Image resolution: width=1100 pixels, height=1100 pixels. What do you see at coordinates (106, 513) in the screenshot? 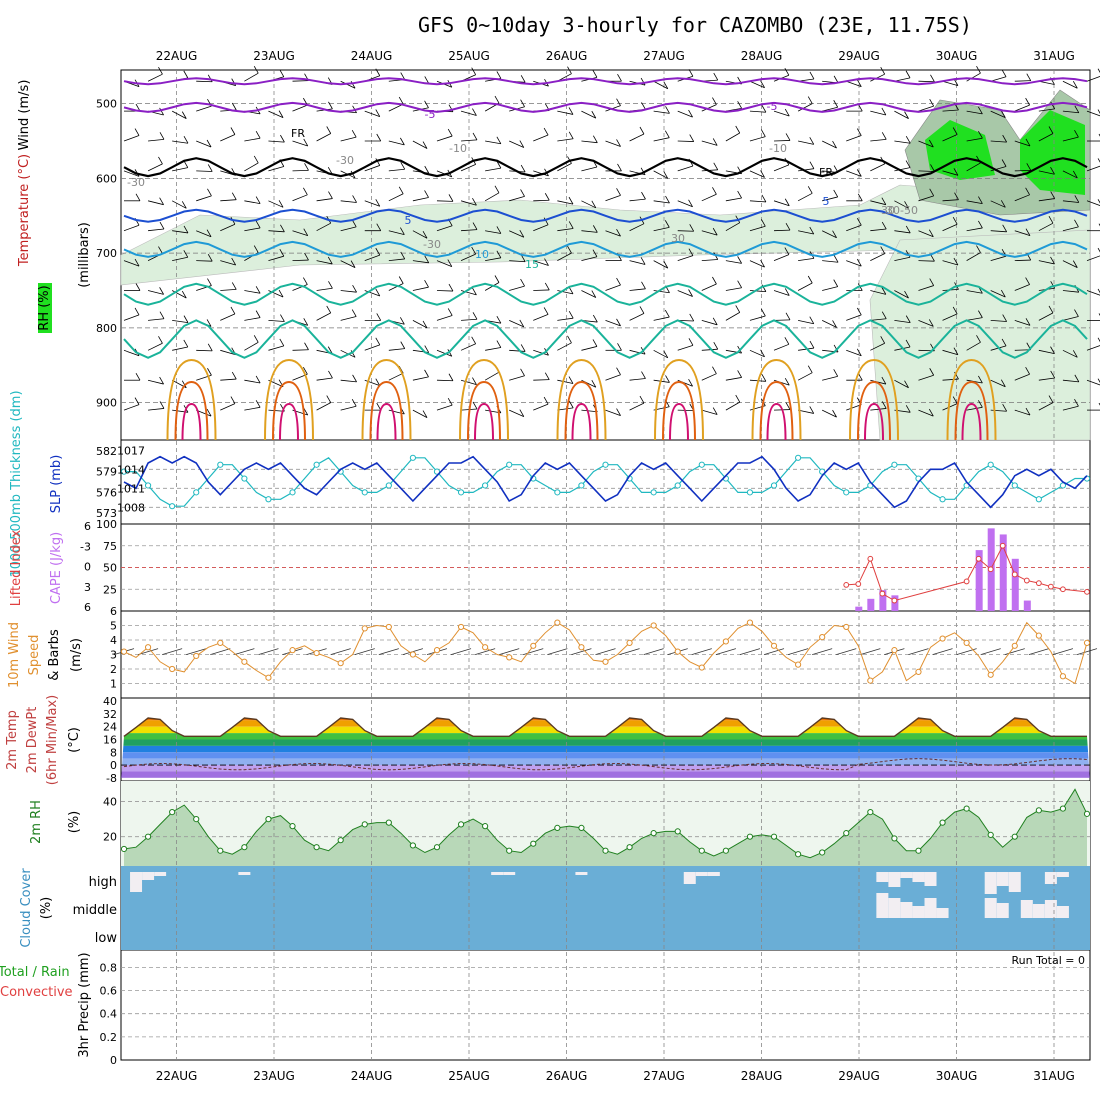
I see `thickness-tick: 573` at bounding box center [106, 513].